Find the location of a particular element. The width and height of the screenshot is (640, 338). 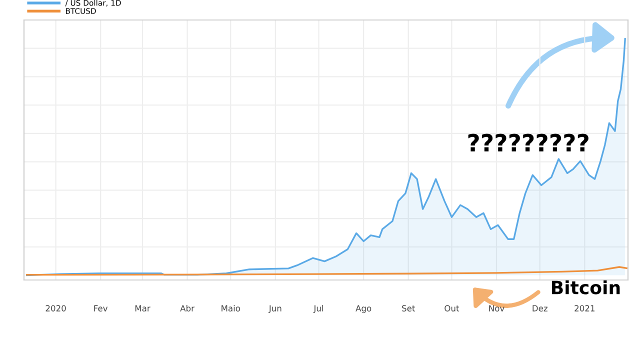

x-tick-label: Jul is located at coordinates (318, 309).